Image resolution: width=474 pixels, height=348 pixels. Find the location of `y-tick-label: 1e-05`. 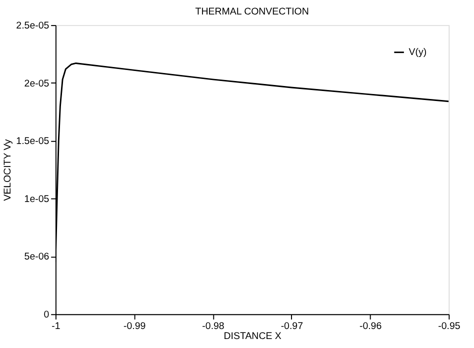

y-tick-label: 1e-05 is located at coordinates (37, 199).